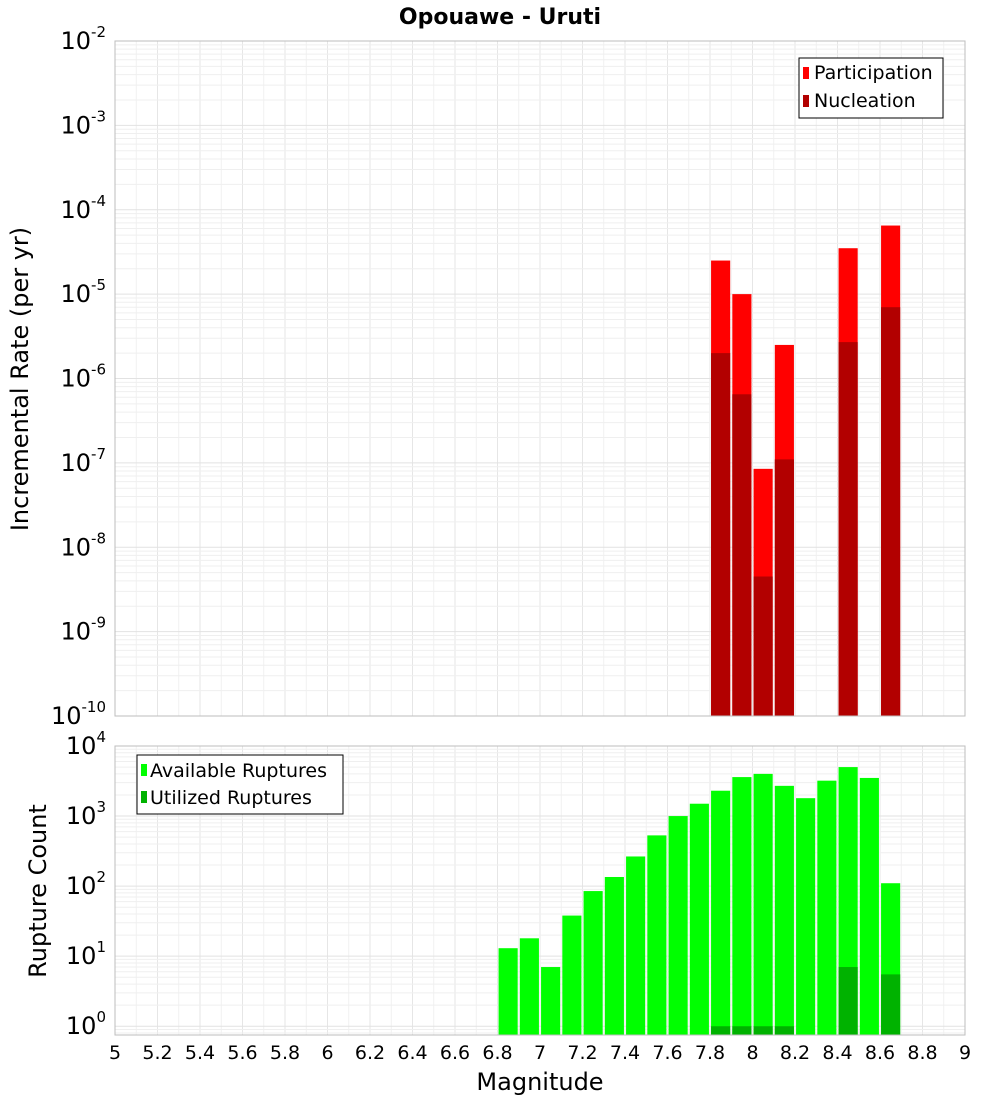 This screenshot has width=1000, height=1105. I want to click on y-tick-label: 10⁻⁷, so click(83, 461).